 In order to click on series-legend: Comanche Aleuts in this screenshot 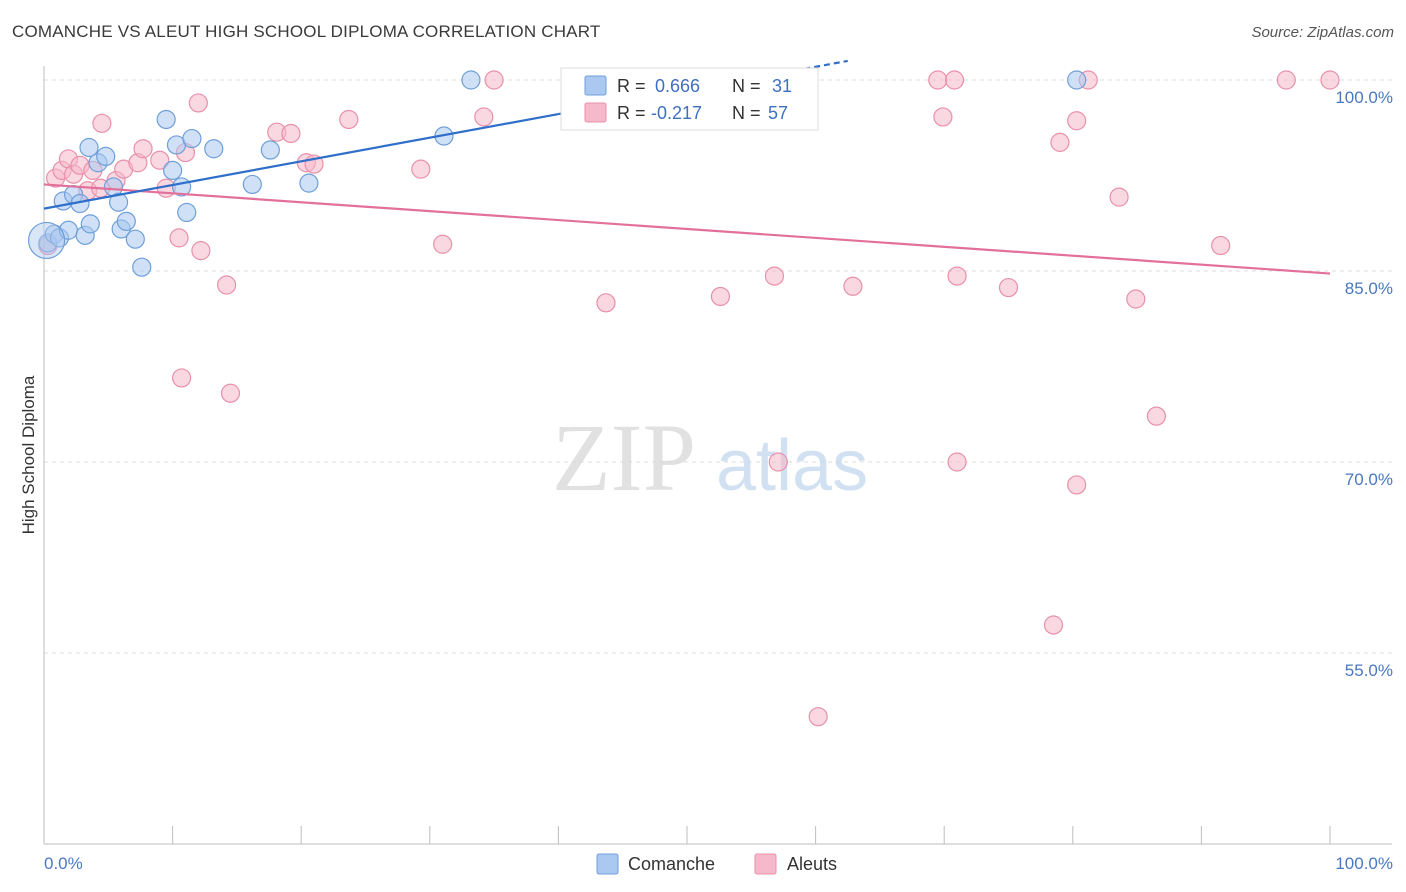, I will do `click(716, 864)`.